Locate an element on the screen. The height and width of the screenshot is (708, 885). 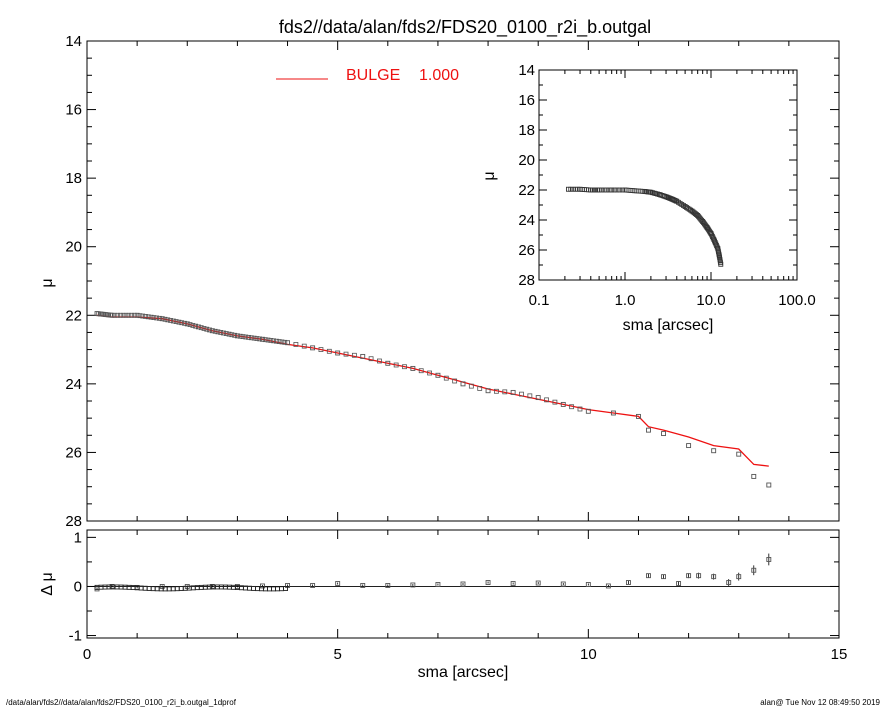
legend-label: BULGE is located at coordinates (373, 75).